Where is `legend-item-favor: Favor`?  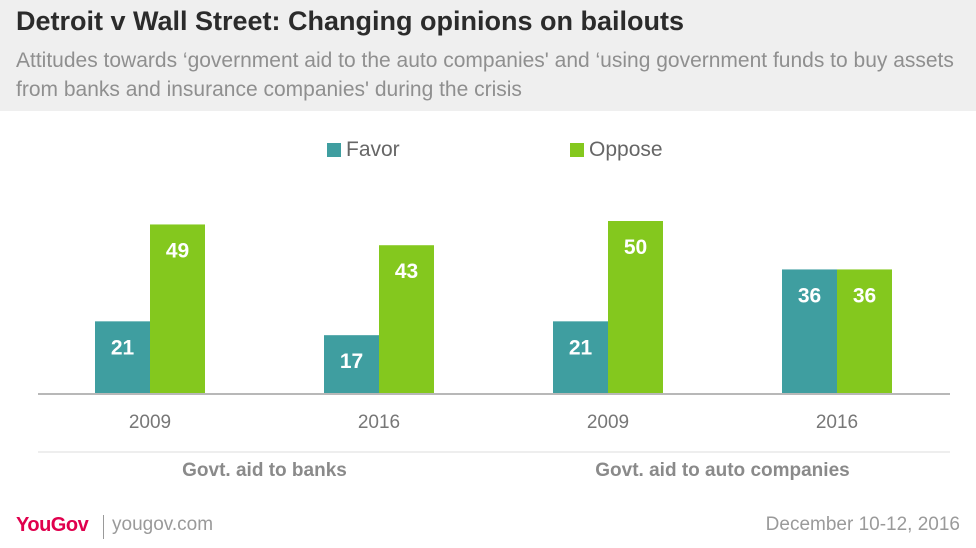 legend-item-favor: Favor is located at coordinates (363, 150).